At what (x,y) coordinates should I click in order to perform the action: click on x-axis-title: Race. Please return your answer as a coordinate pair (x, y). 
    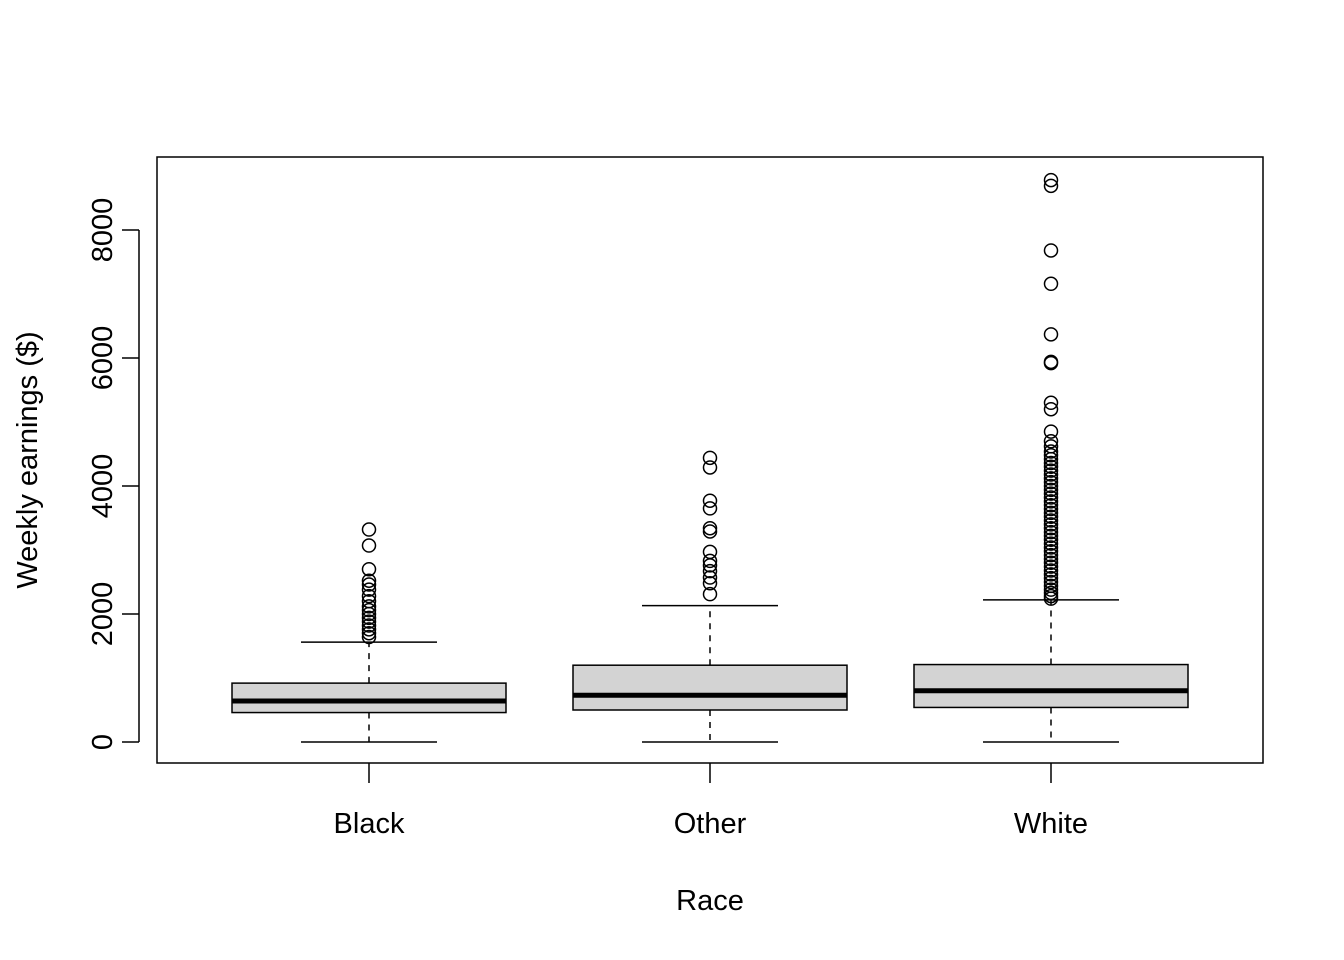
    Looking at the image, I should click on (710, 901).